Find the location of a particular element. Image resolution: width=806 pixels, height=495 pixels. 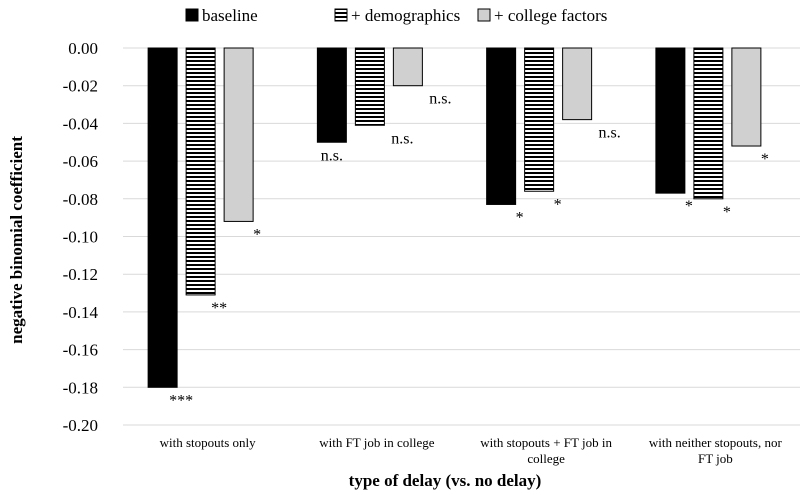

significance-label: ** is located at coordinates (219, 308).